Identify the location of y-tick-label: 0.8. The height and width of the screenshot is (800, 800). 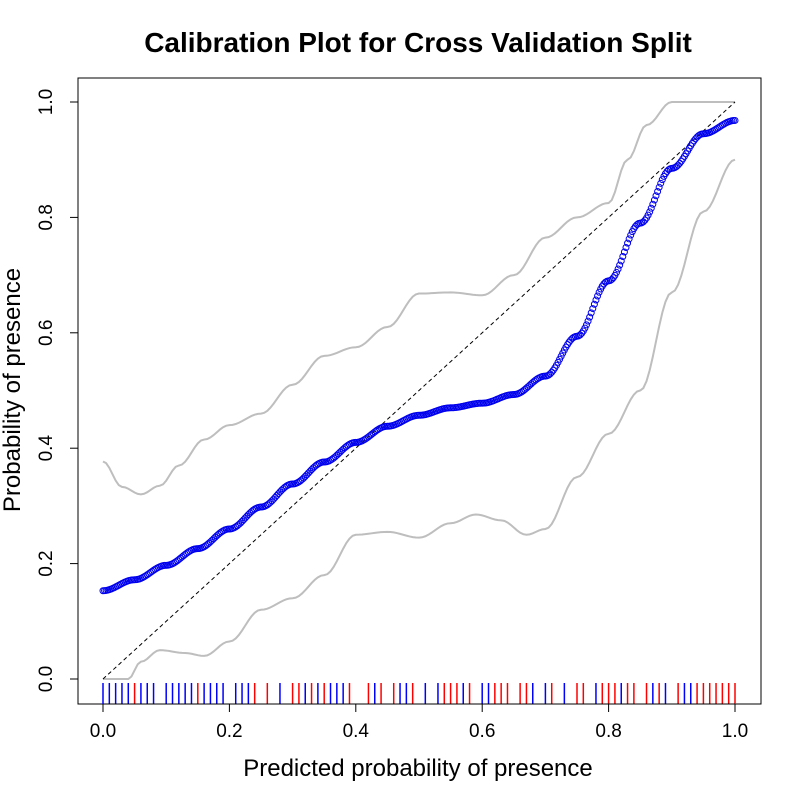
(46, 217).